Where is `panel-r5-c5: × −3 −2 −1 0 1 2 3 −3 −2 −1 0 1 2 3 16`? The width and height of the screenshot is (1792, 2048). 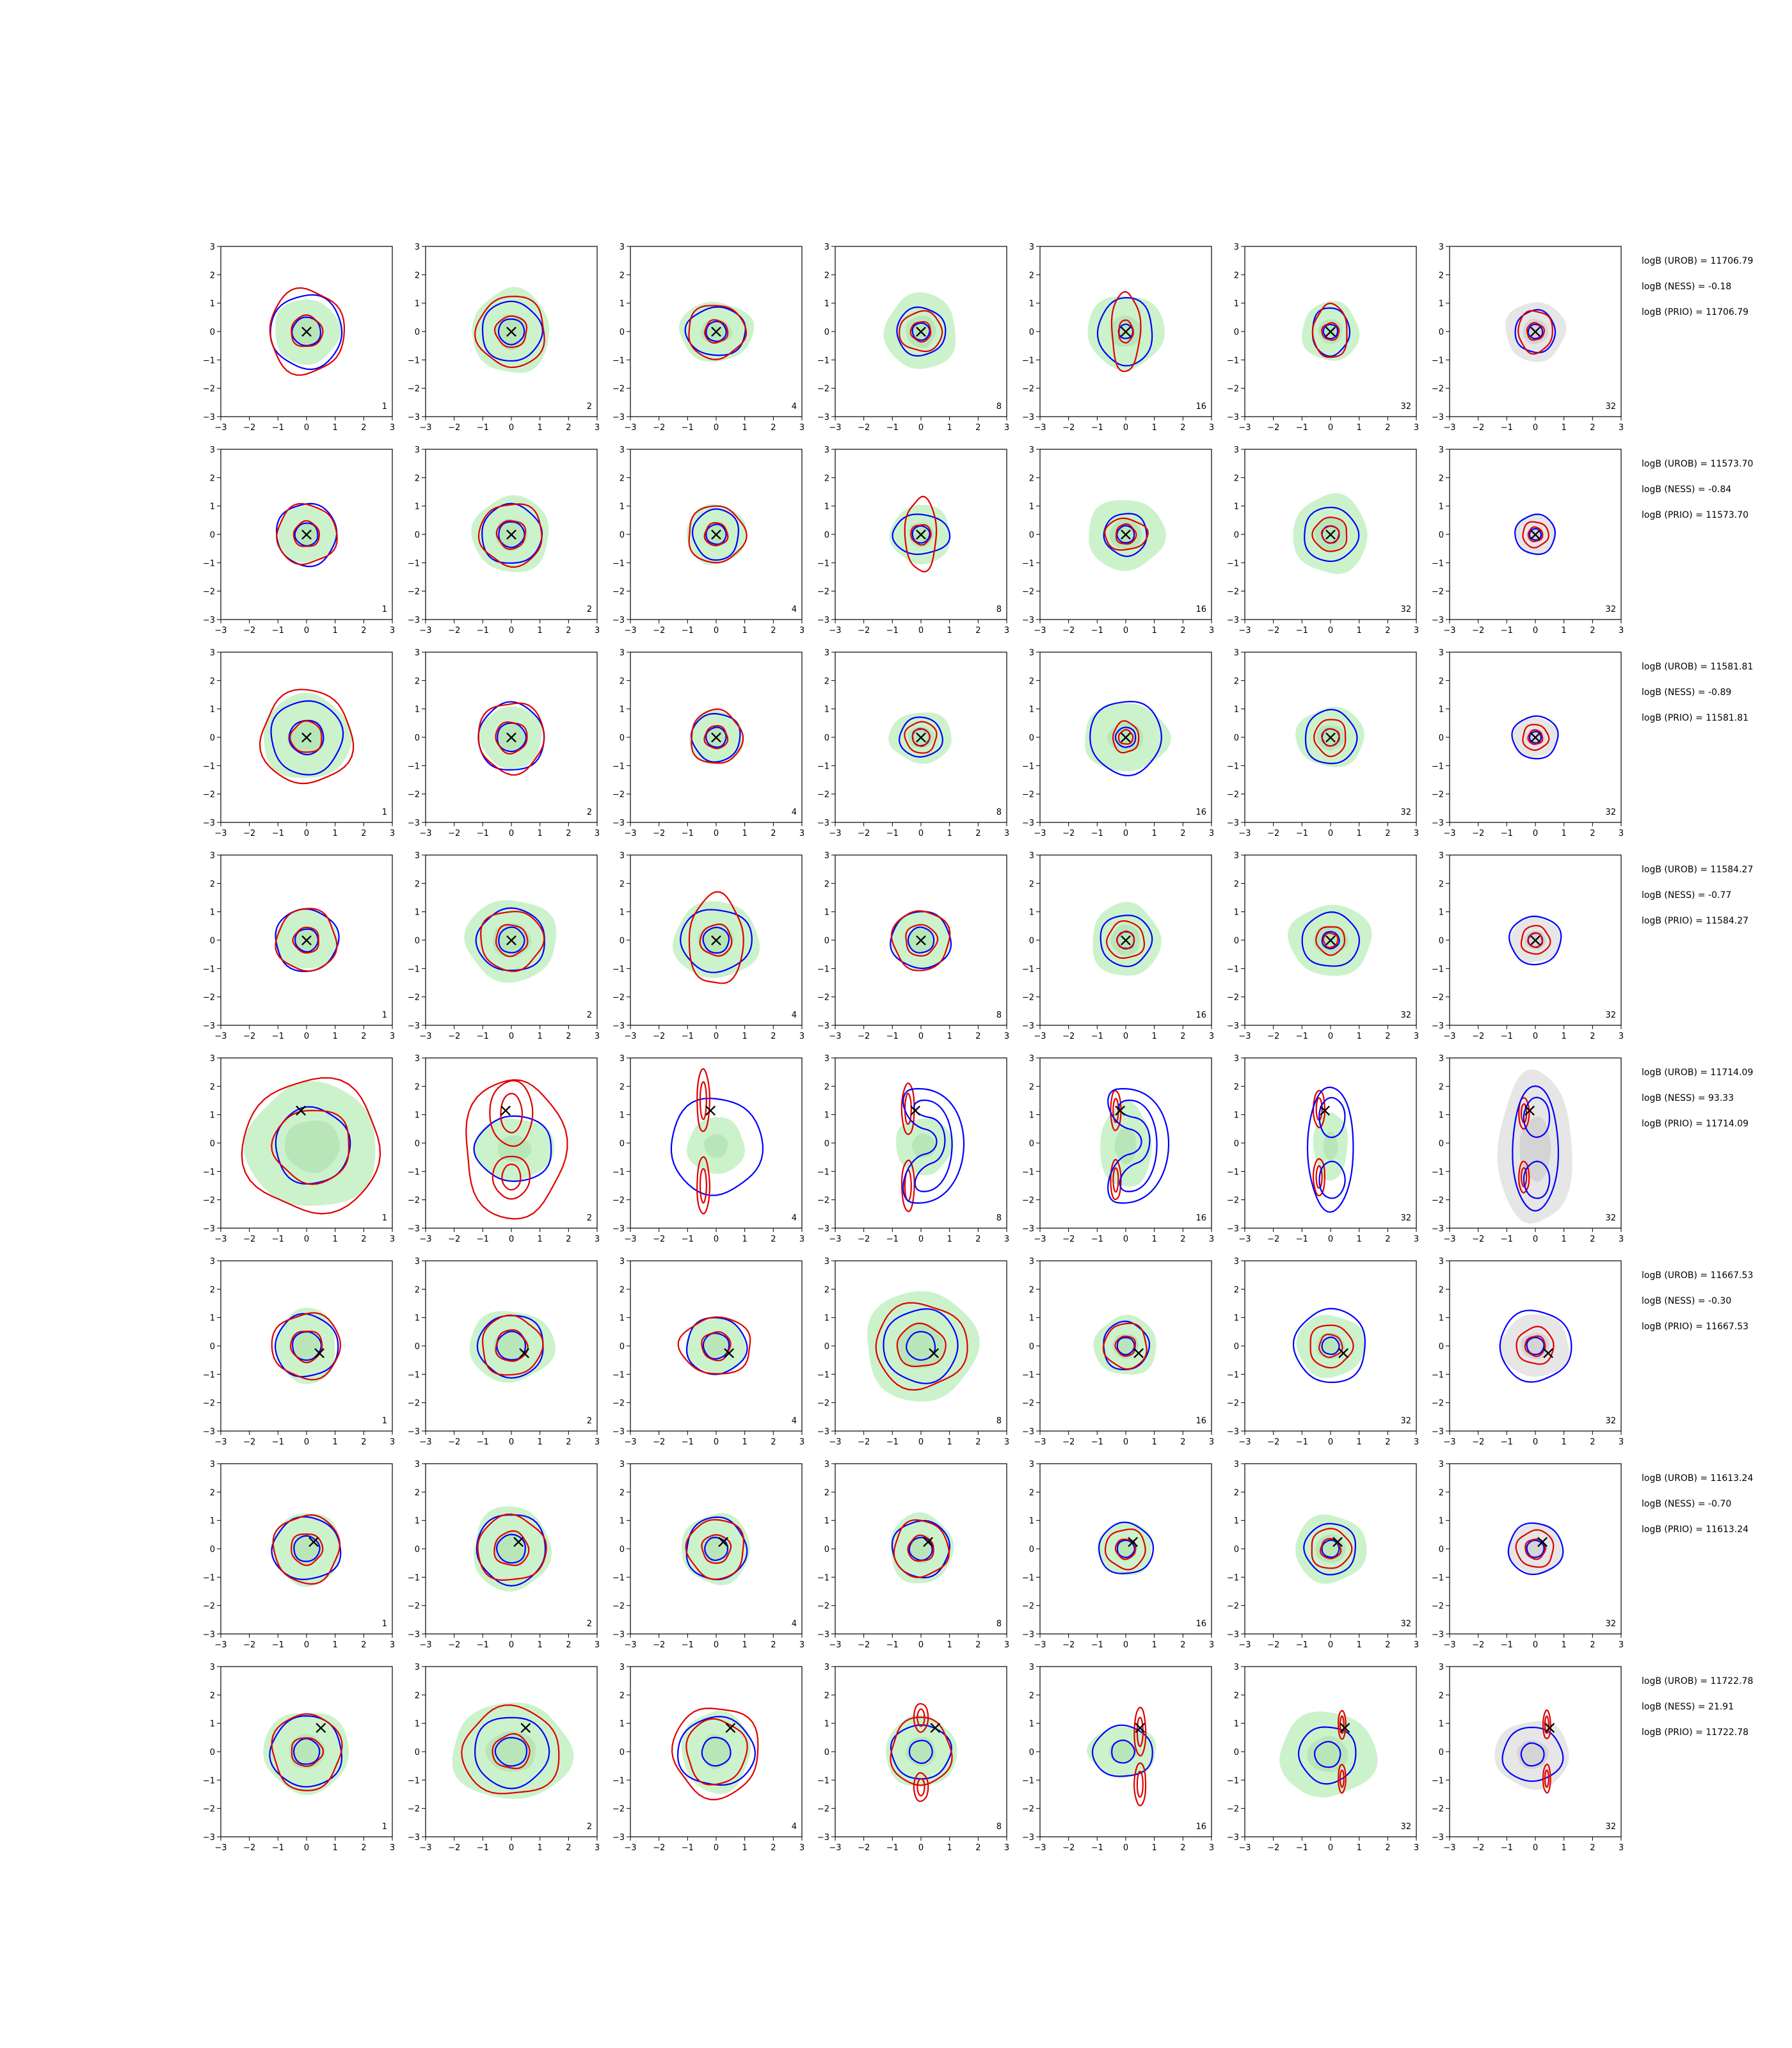 panel-r5-c5: × −3 −2 −1 0 1 2 3 −3 −2 −1 0 1 2 3 16 is located at coordinates (1118, 1149).